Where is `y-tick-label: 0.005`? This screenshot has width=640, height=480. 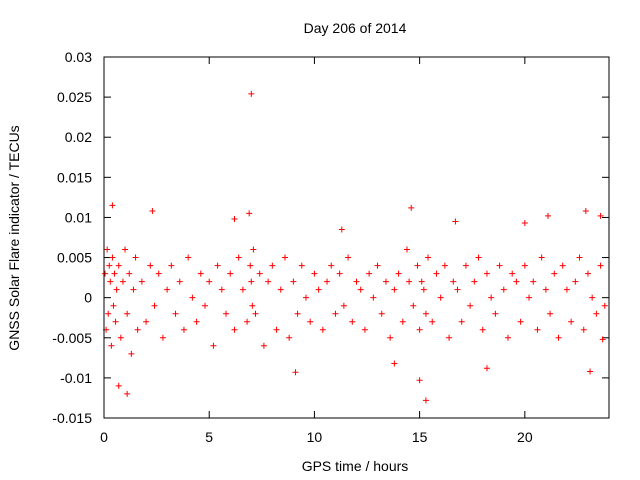
y-tick-label: 0.005 is located at coordinates (74, 258).